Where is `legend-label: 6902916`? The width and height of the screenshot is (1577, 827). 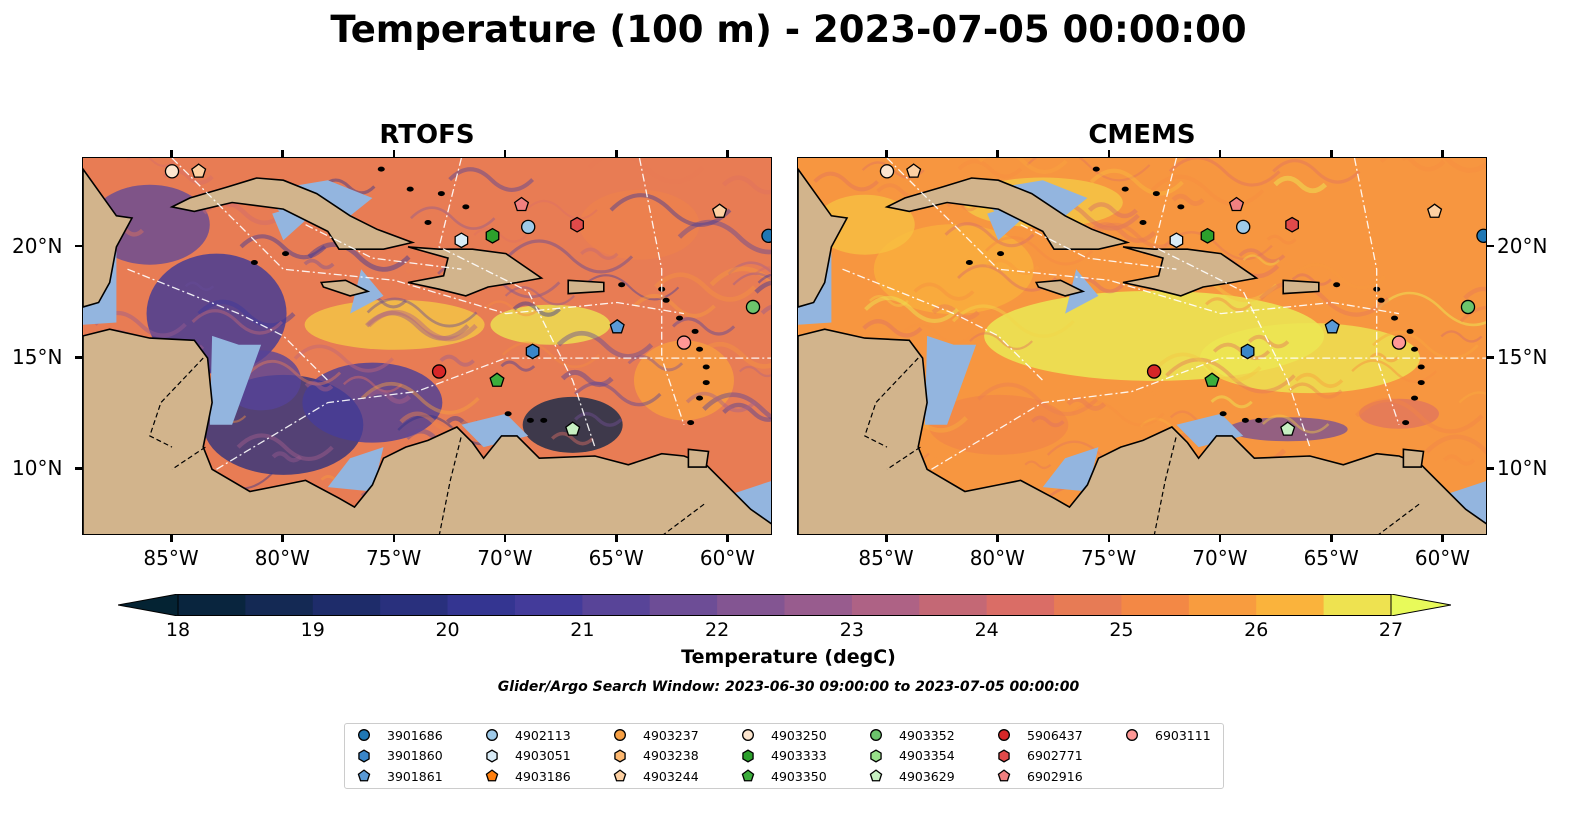
legend-label: 6902916 is located at coordinates (1055, 776).